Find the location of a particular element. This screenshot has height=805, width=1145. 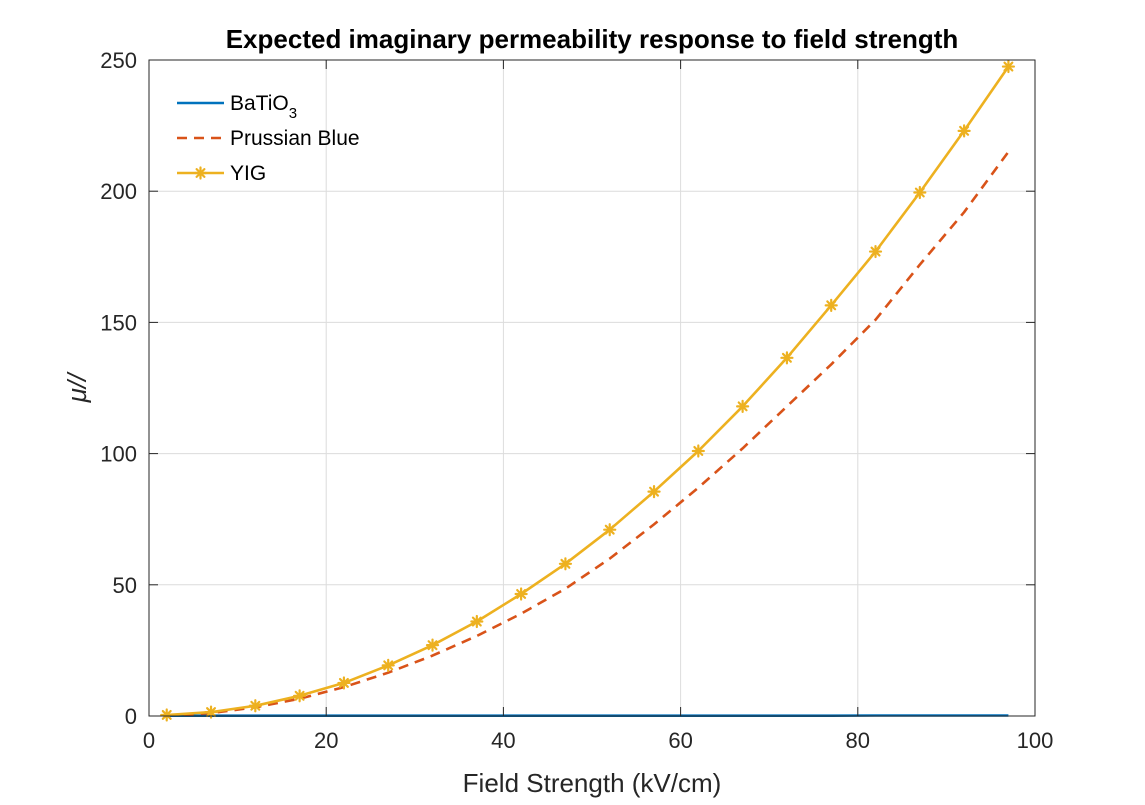

y-axis-label: μ// is located at coordinates (77, 387).